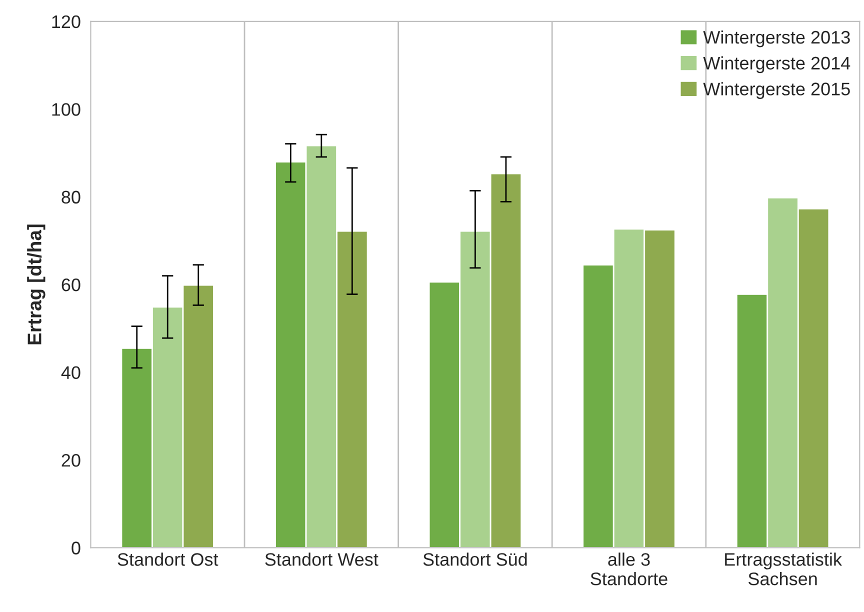 The height and width of the screenshot is (612, 864). Describe the element at coordinates (71, 197) in the screenshot. I see `y-tick-label: 80` at that location.